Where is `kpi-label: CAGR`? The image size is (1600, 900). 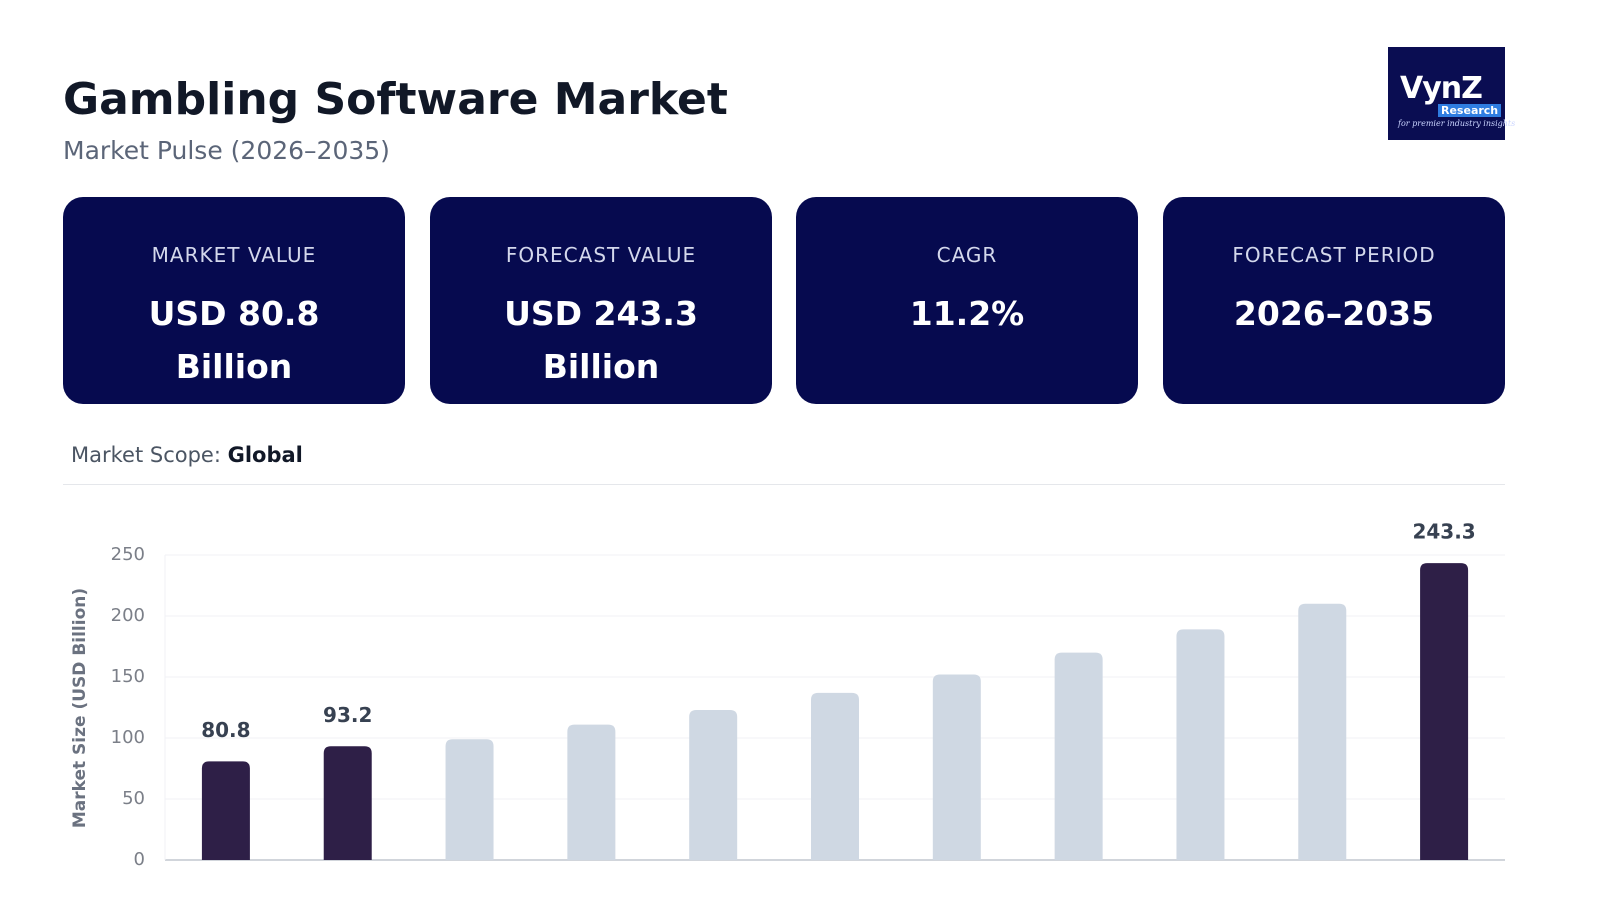
kpi-label: CAGR is located at coordinates (967, 255).